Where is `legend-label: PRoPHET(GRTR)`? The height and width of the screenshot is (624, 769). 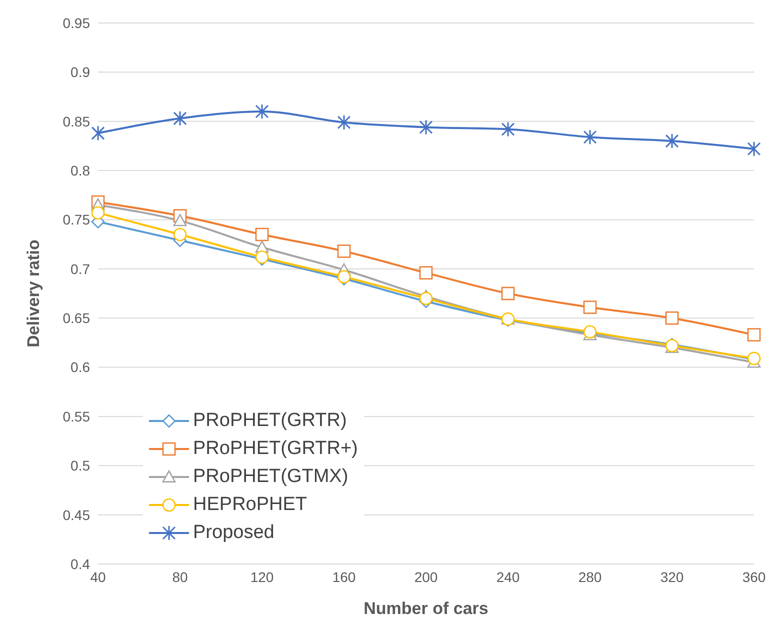 legend-label: PRoPHET(GRTR) is located at coordinates (270, 421).